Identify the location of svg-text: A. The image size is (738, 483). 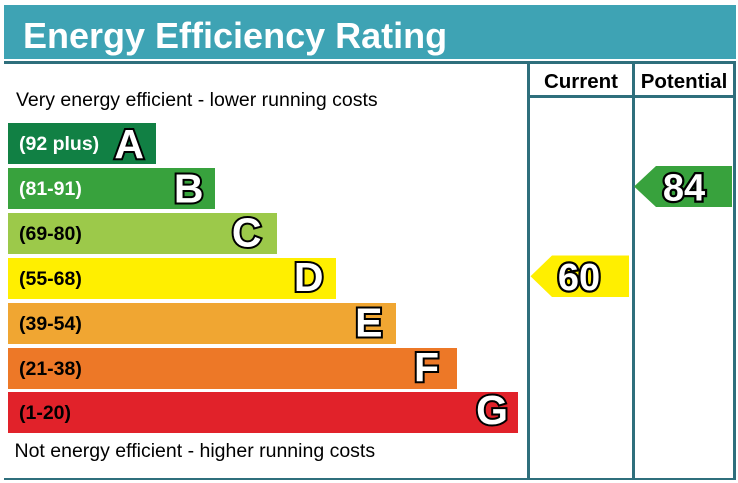
(129, 144).